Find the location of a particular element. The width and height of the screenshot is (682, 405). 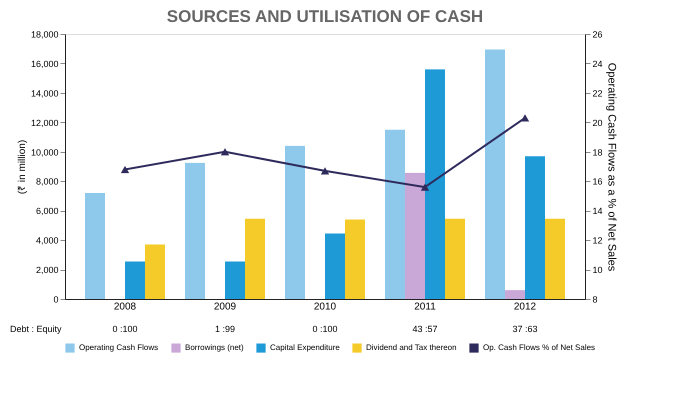

legend-label: Op. Cash Flows % of Net Sales is located at coordinates (539, 347).